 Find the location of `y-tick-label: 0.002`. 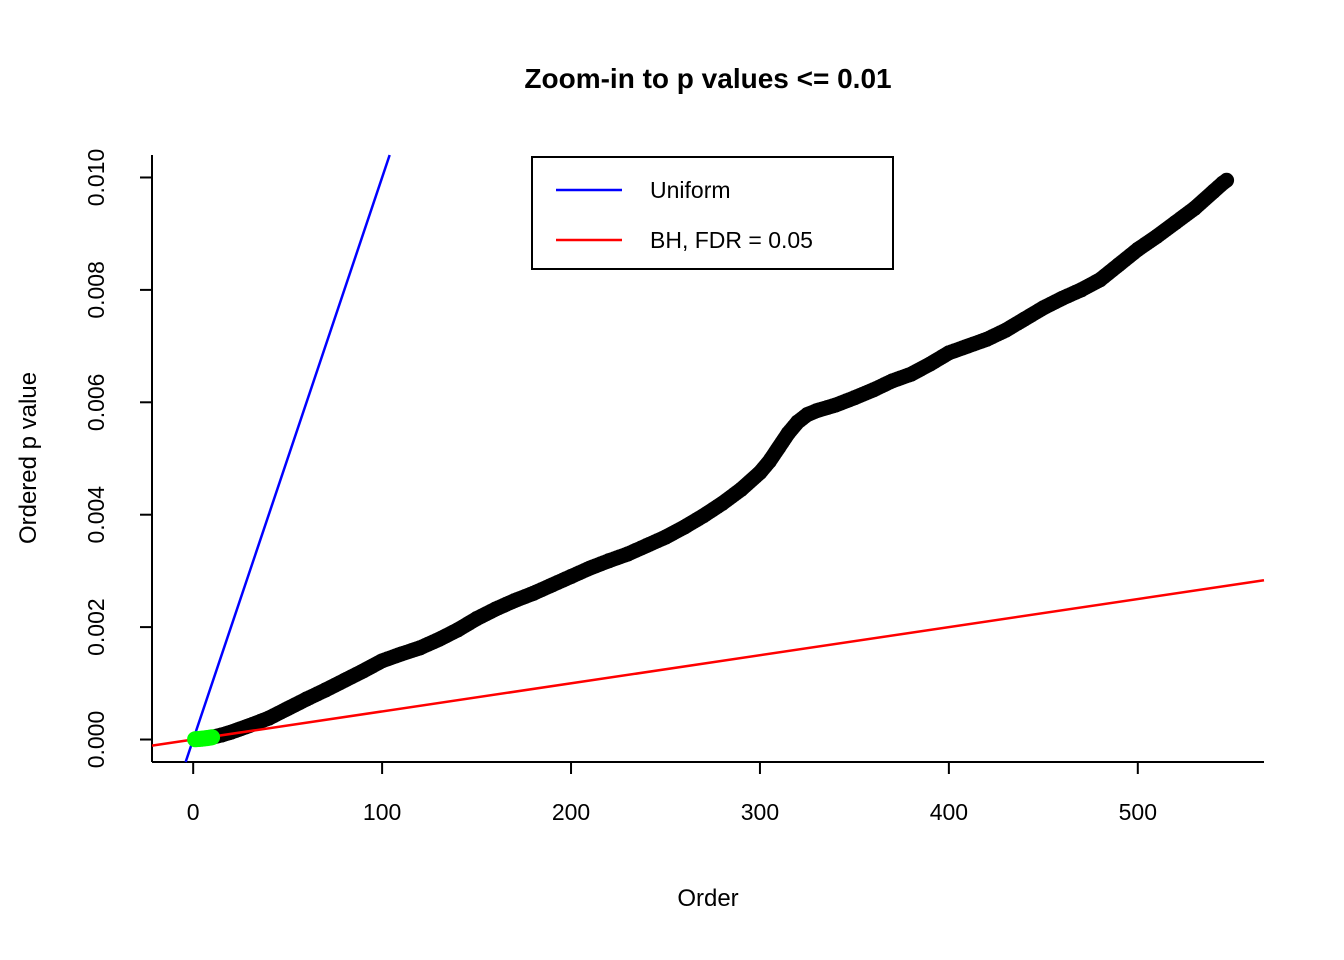

y-tick-label: 0.002 is located at coordinates (96, 627).